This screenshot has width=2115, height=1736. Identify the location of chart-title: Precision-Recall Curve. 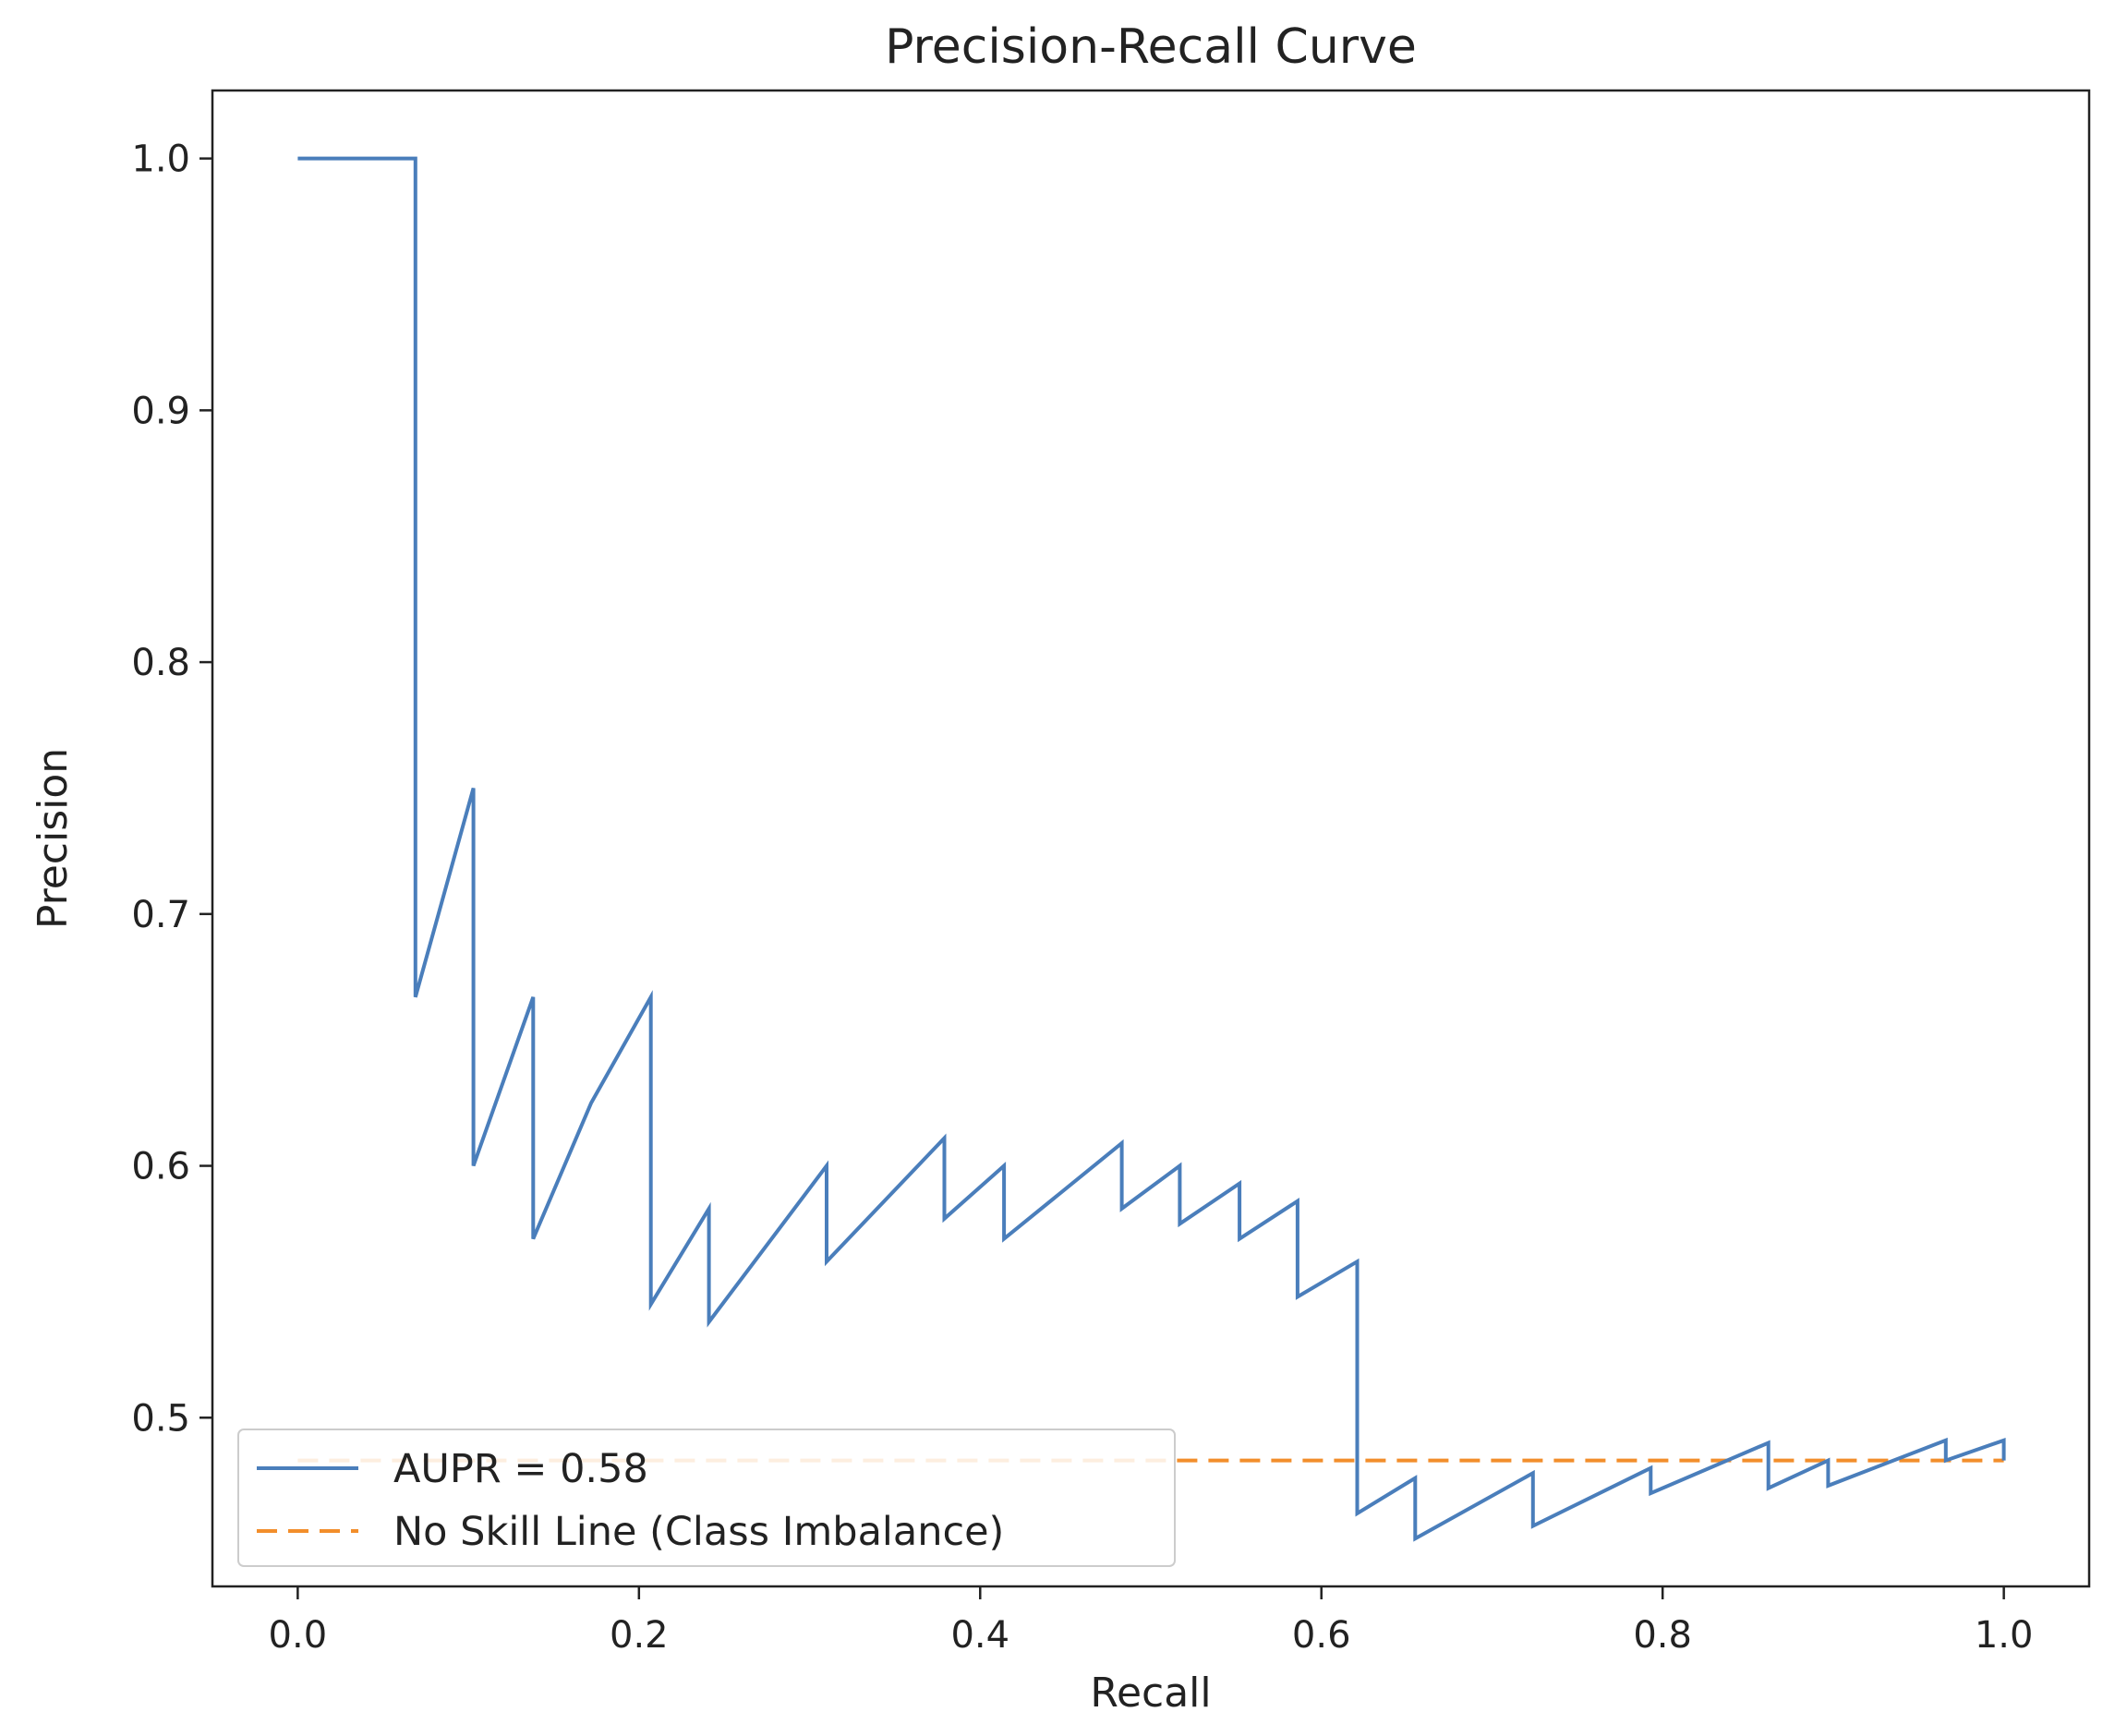
(1151, 47).